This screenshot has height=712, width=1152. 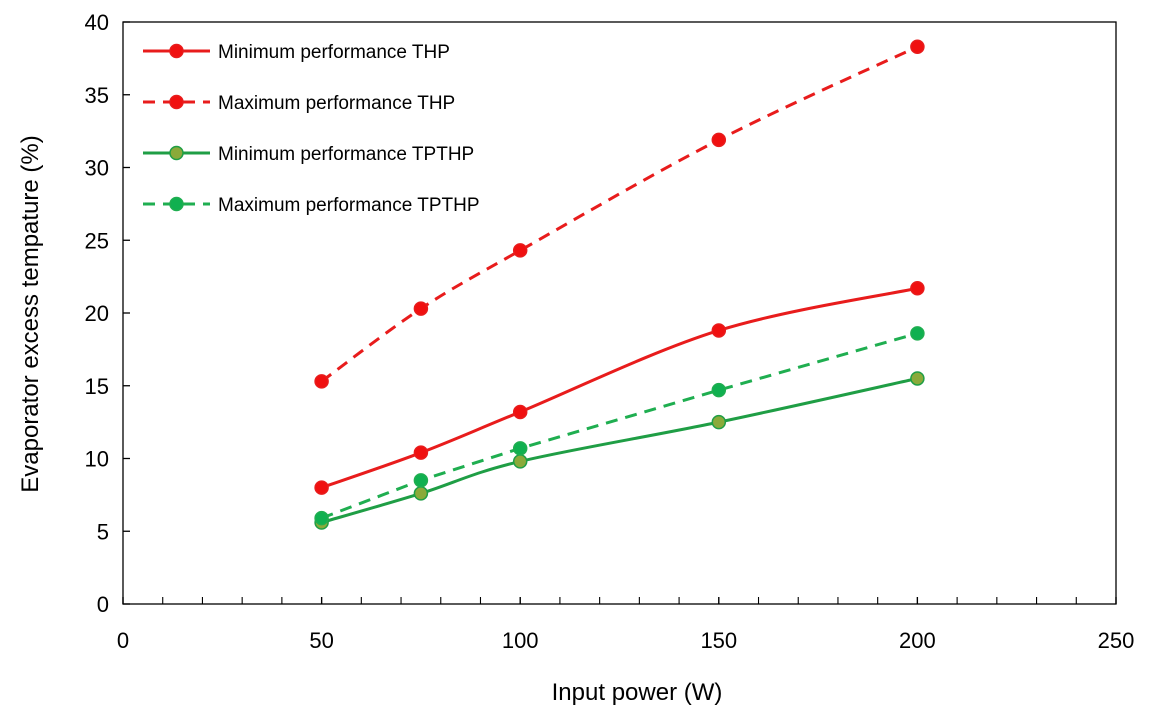 I want to click on x-tick-label: 250, so click(x=1116, y=640).